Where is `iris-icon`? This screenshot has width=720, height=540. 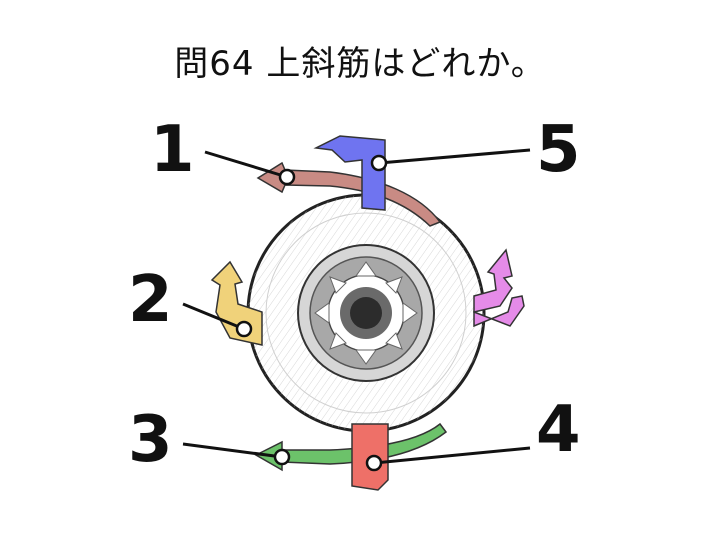 iris-icon is located at coordinates (366, 313).